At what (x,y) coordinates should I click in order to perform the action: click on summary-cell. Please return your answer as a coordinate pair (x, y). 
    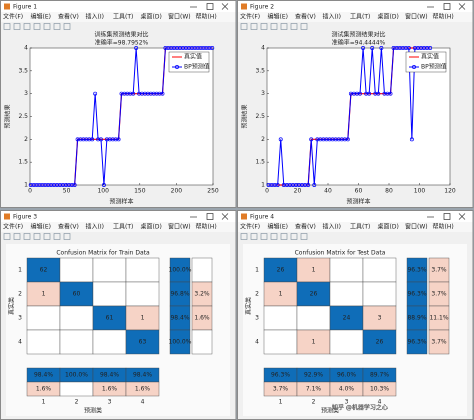
    Looking at the image, I should click on (202, 342).